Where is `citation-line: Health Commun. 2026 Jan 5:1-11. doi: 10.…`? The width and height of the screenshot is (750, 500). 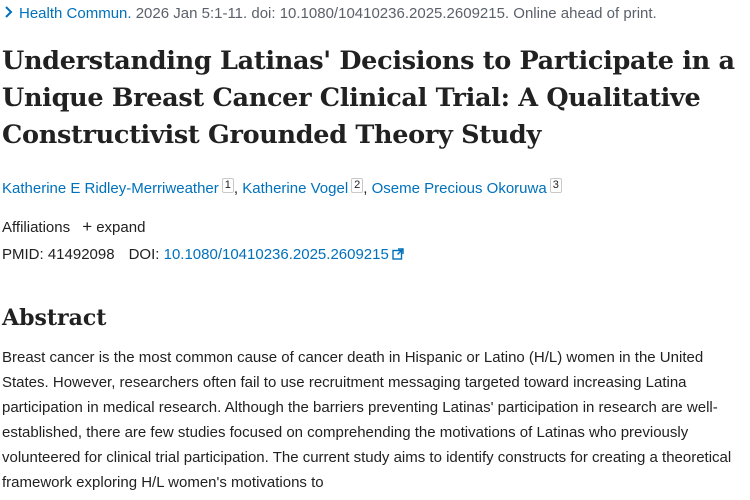 citation-line: Health Commun. 2026 Jan 5:1-11. doi: 10.… is located at coordinates (376, 14).